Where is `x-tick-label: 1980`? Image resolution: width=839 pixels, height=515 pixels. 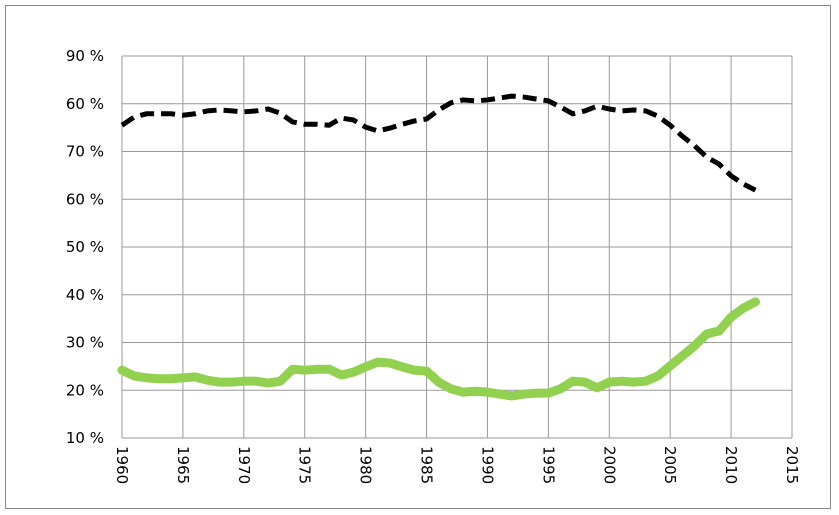
x-tick-label: 1980 is located at coordinates (366, 465).